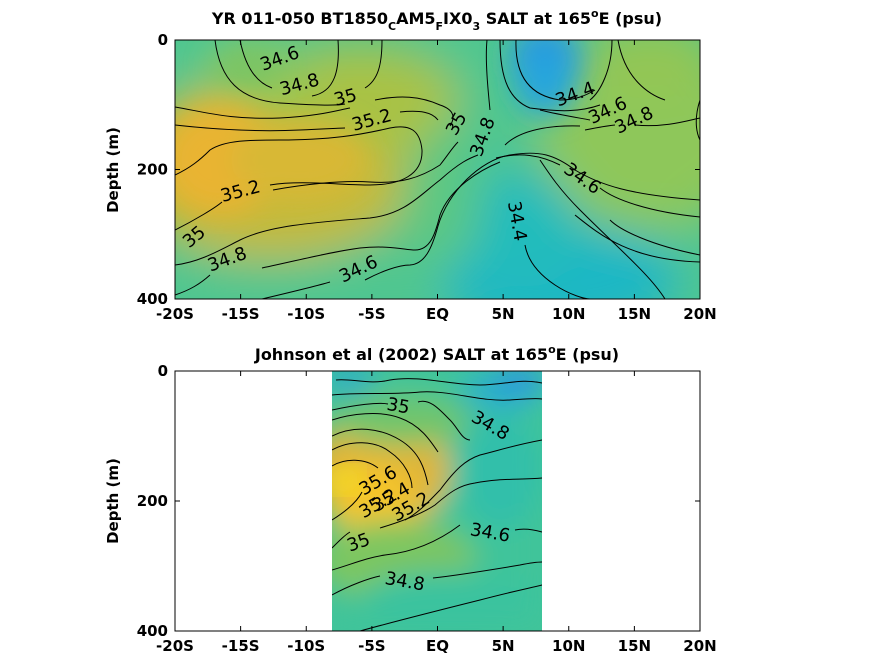 This screenshot has width=875, height=656. I want to click on top-x-tick-label: -15S, so click(241, 314).